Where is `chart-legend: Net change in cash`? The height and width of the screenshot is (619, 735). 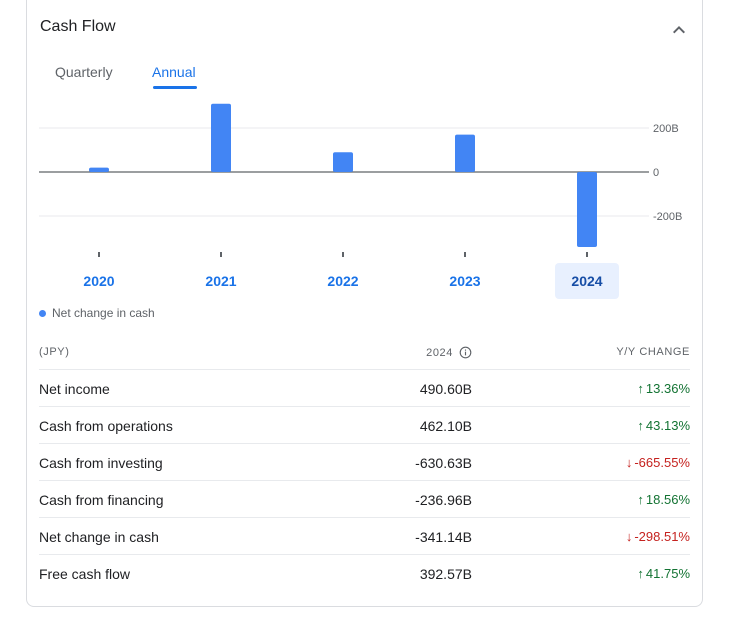 chart-legend: Net change in cash is located at coordinates (97, 313).